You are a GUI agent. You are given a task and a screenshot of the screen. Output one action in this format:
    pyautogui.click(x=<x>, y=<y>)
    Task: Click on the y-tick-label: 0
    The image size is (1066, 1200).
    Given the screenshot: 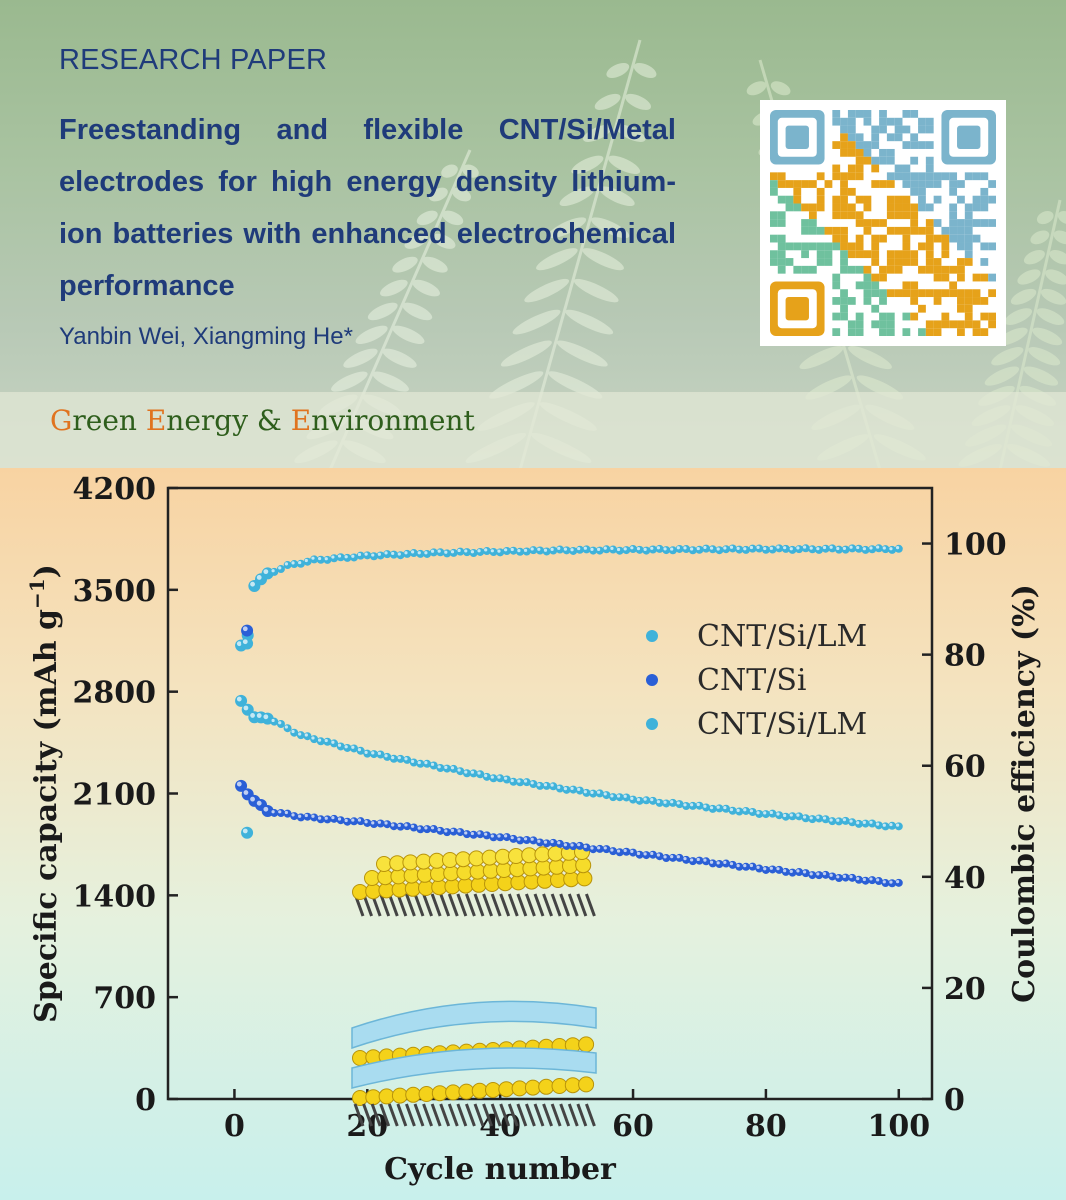 What is the action you would take?
    pyautogui.click(x=145, y=1100)
    